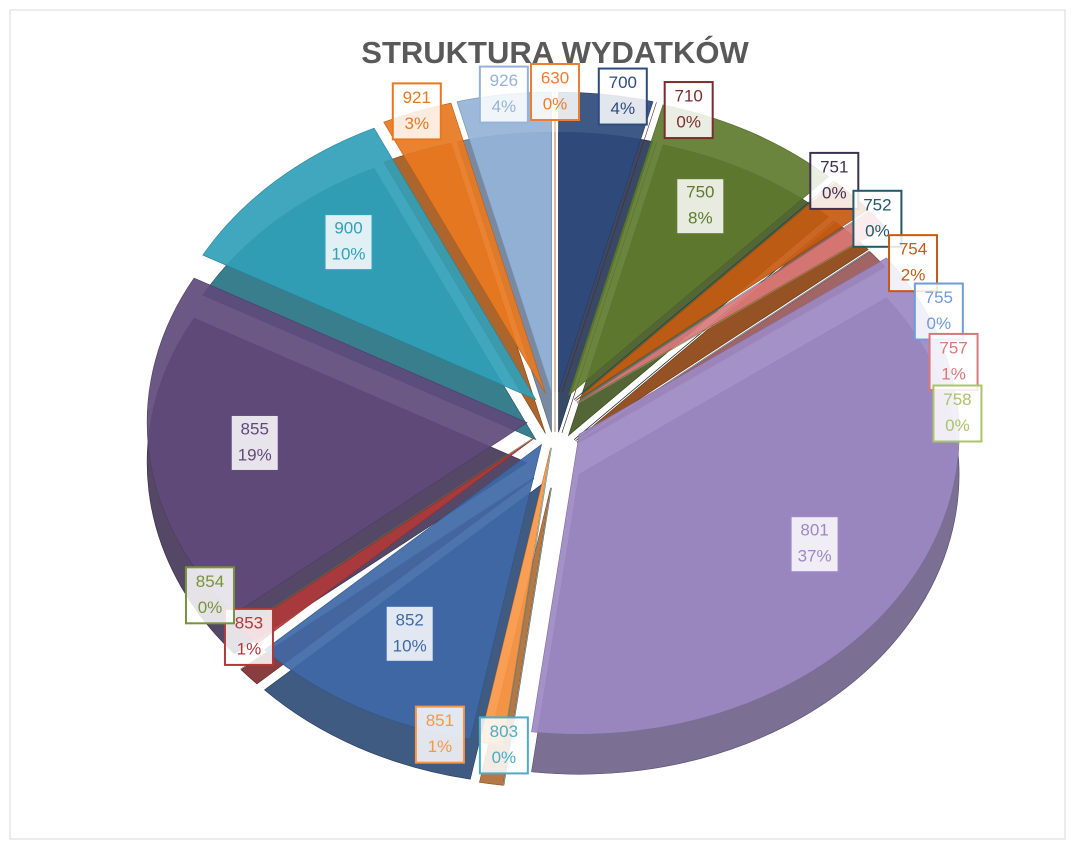 The height and width of the screenshot is (849, 1075). What do you see at coordinates (700, 192) in the screenshot?
I see `data-label-category: 750` at bounding box center [700, 192].